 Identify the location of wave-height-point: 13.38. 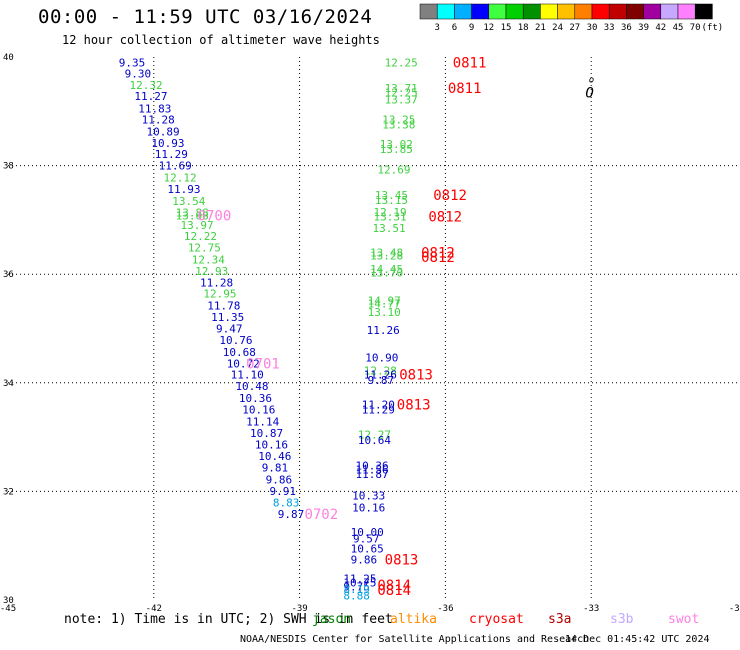
(398, 124).